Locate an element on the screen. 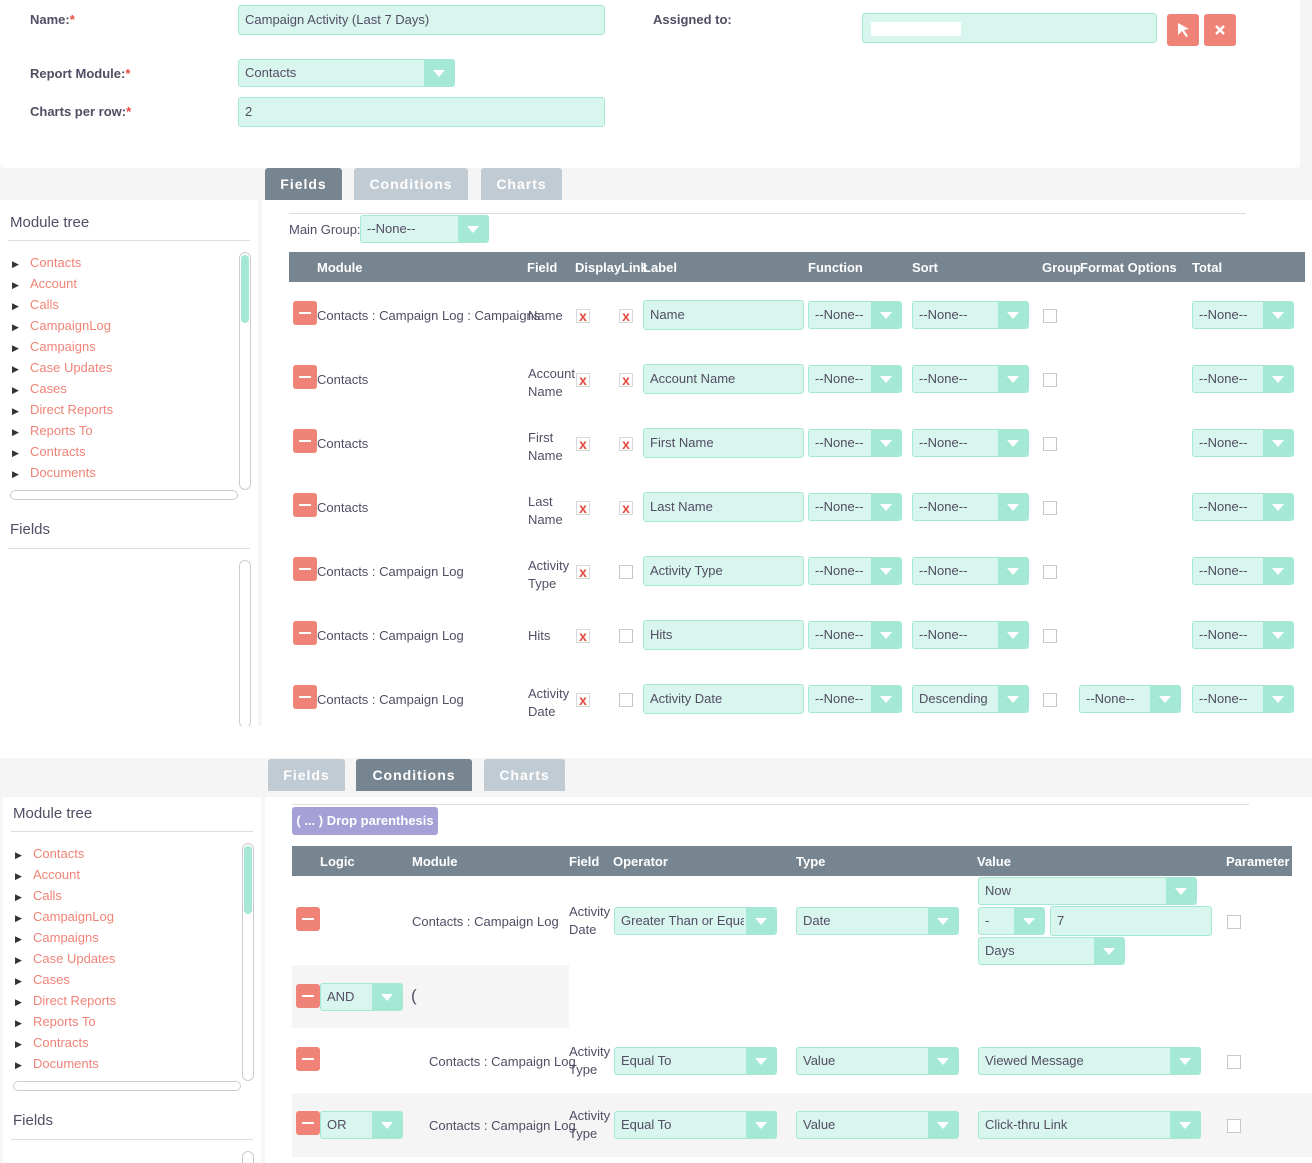 The width and height of the screenshot is (1312, 1163). tree-item: ▶ Calls is located at coordinates (124, 304).